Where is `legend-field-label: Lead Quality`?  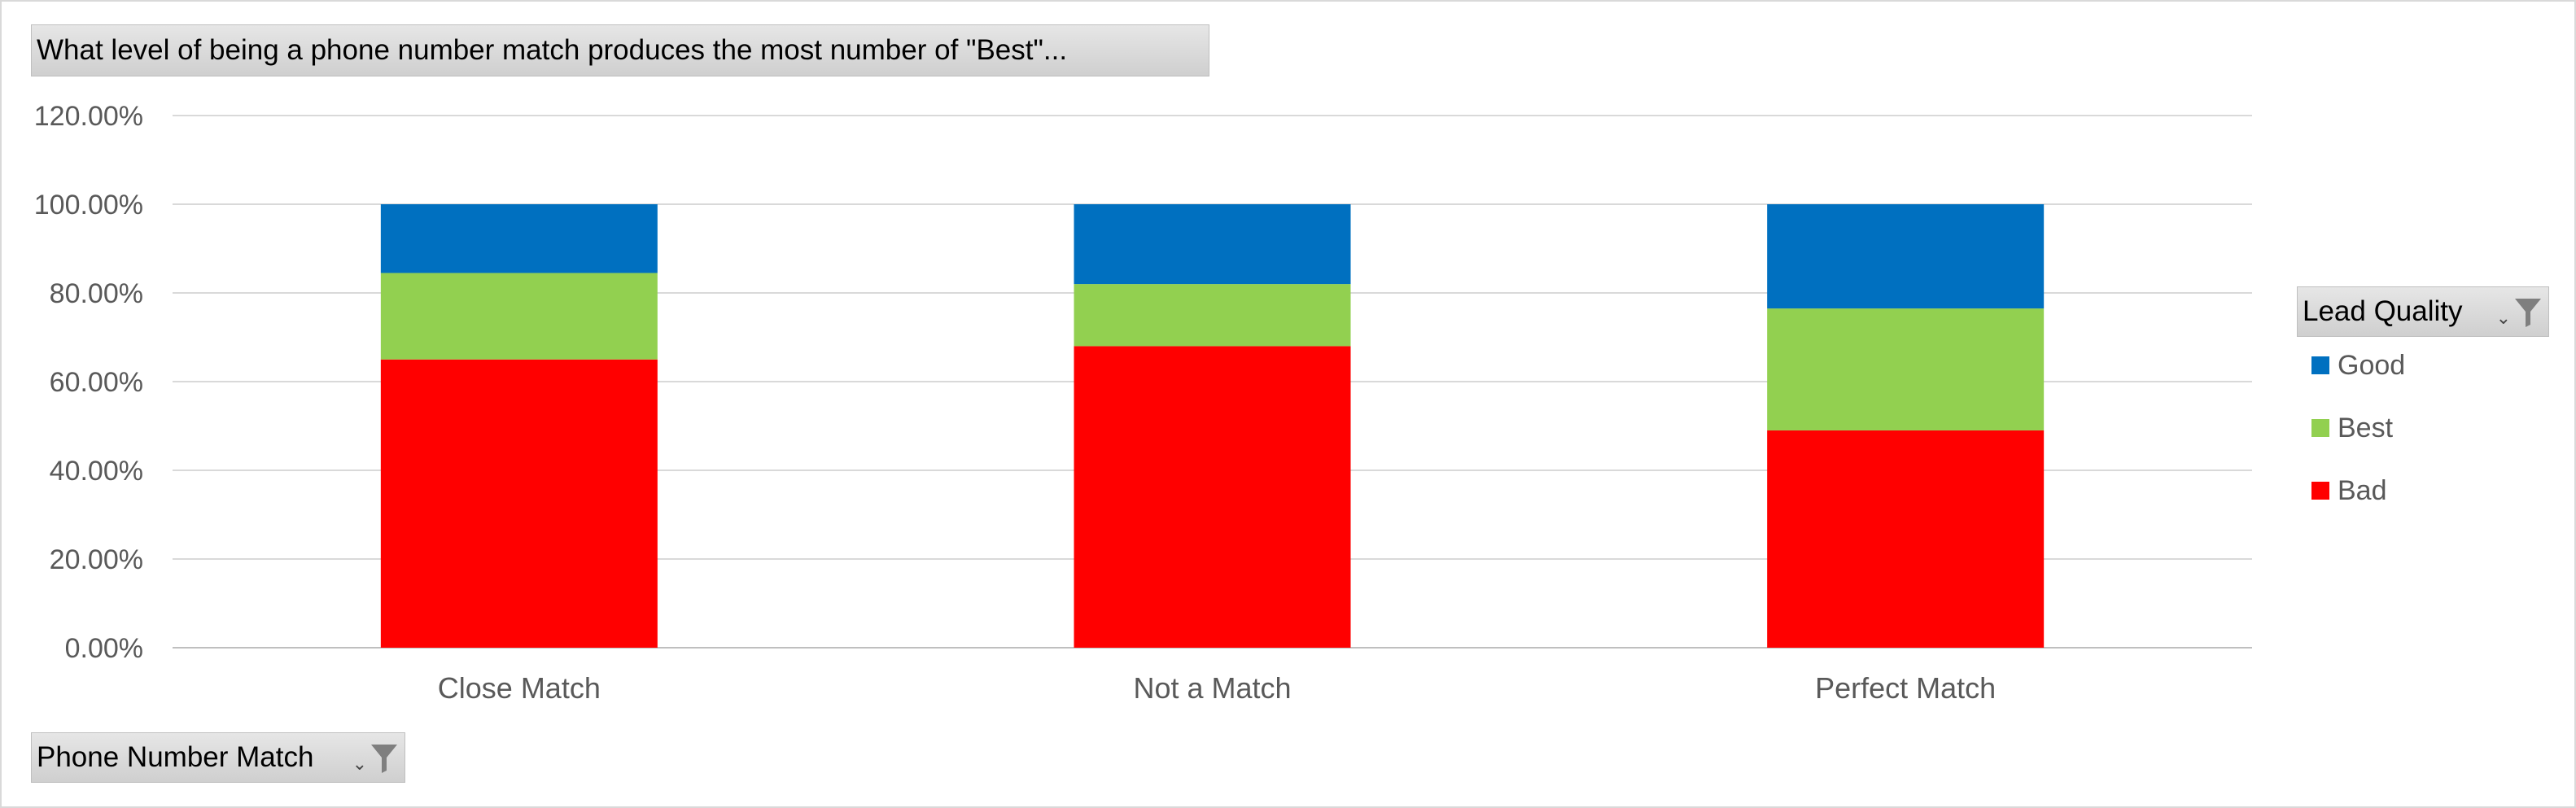
legend-field-label: Lead Quality is located at coordinates (2383, 311).